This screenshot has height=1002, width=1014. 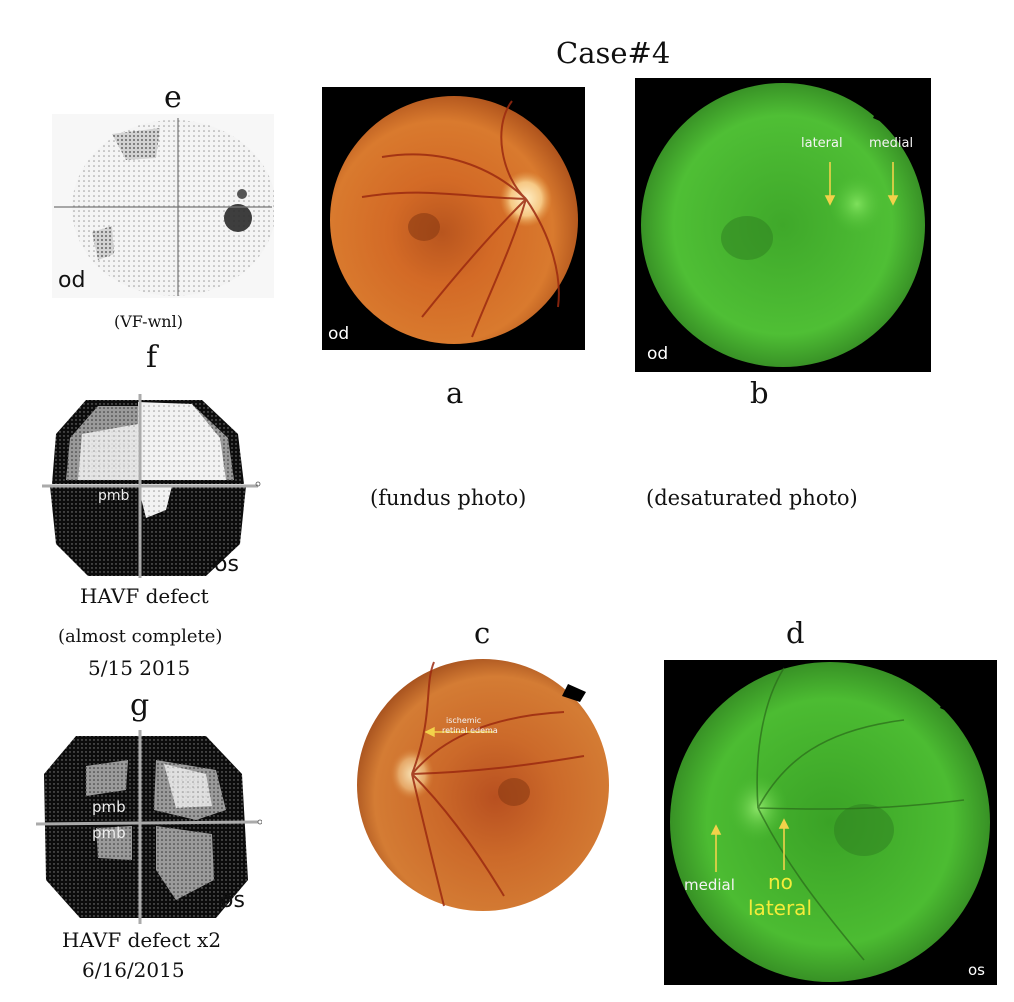 I want to click on panel-d-letter: d, so click(x=795, y=633).